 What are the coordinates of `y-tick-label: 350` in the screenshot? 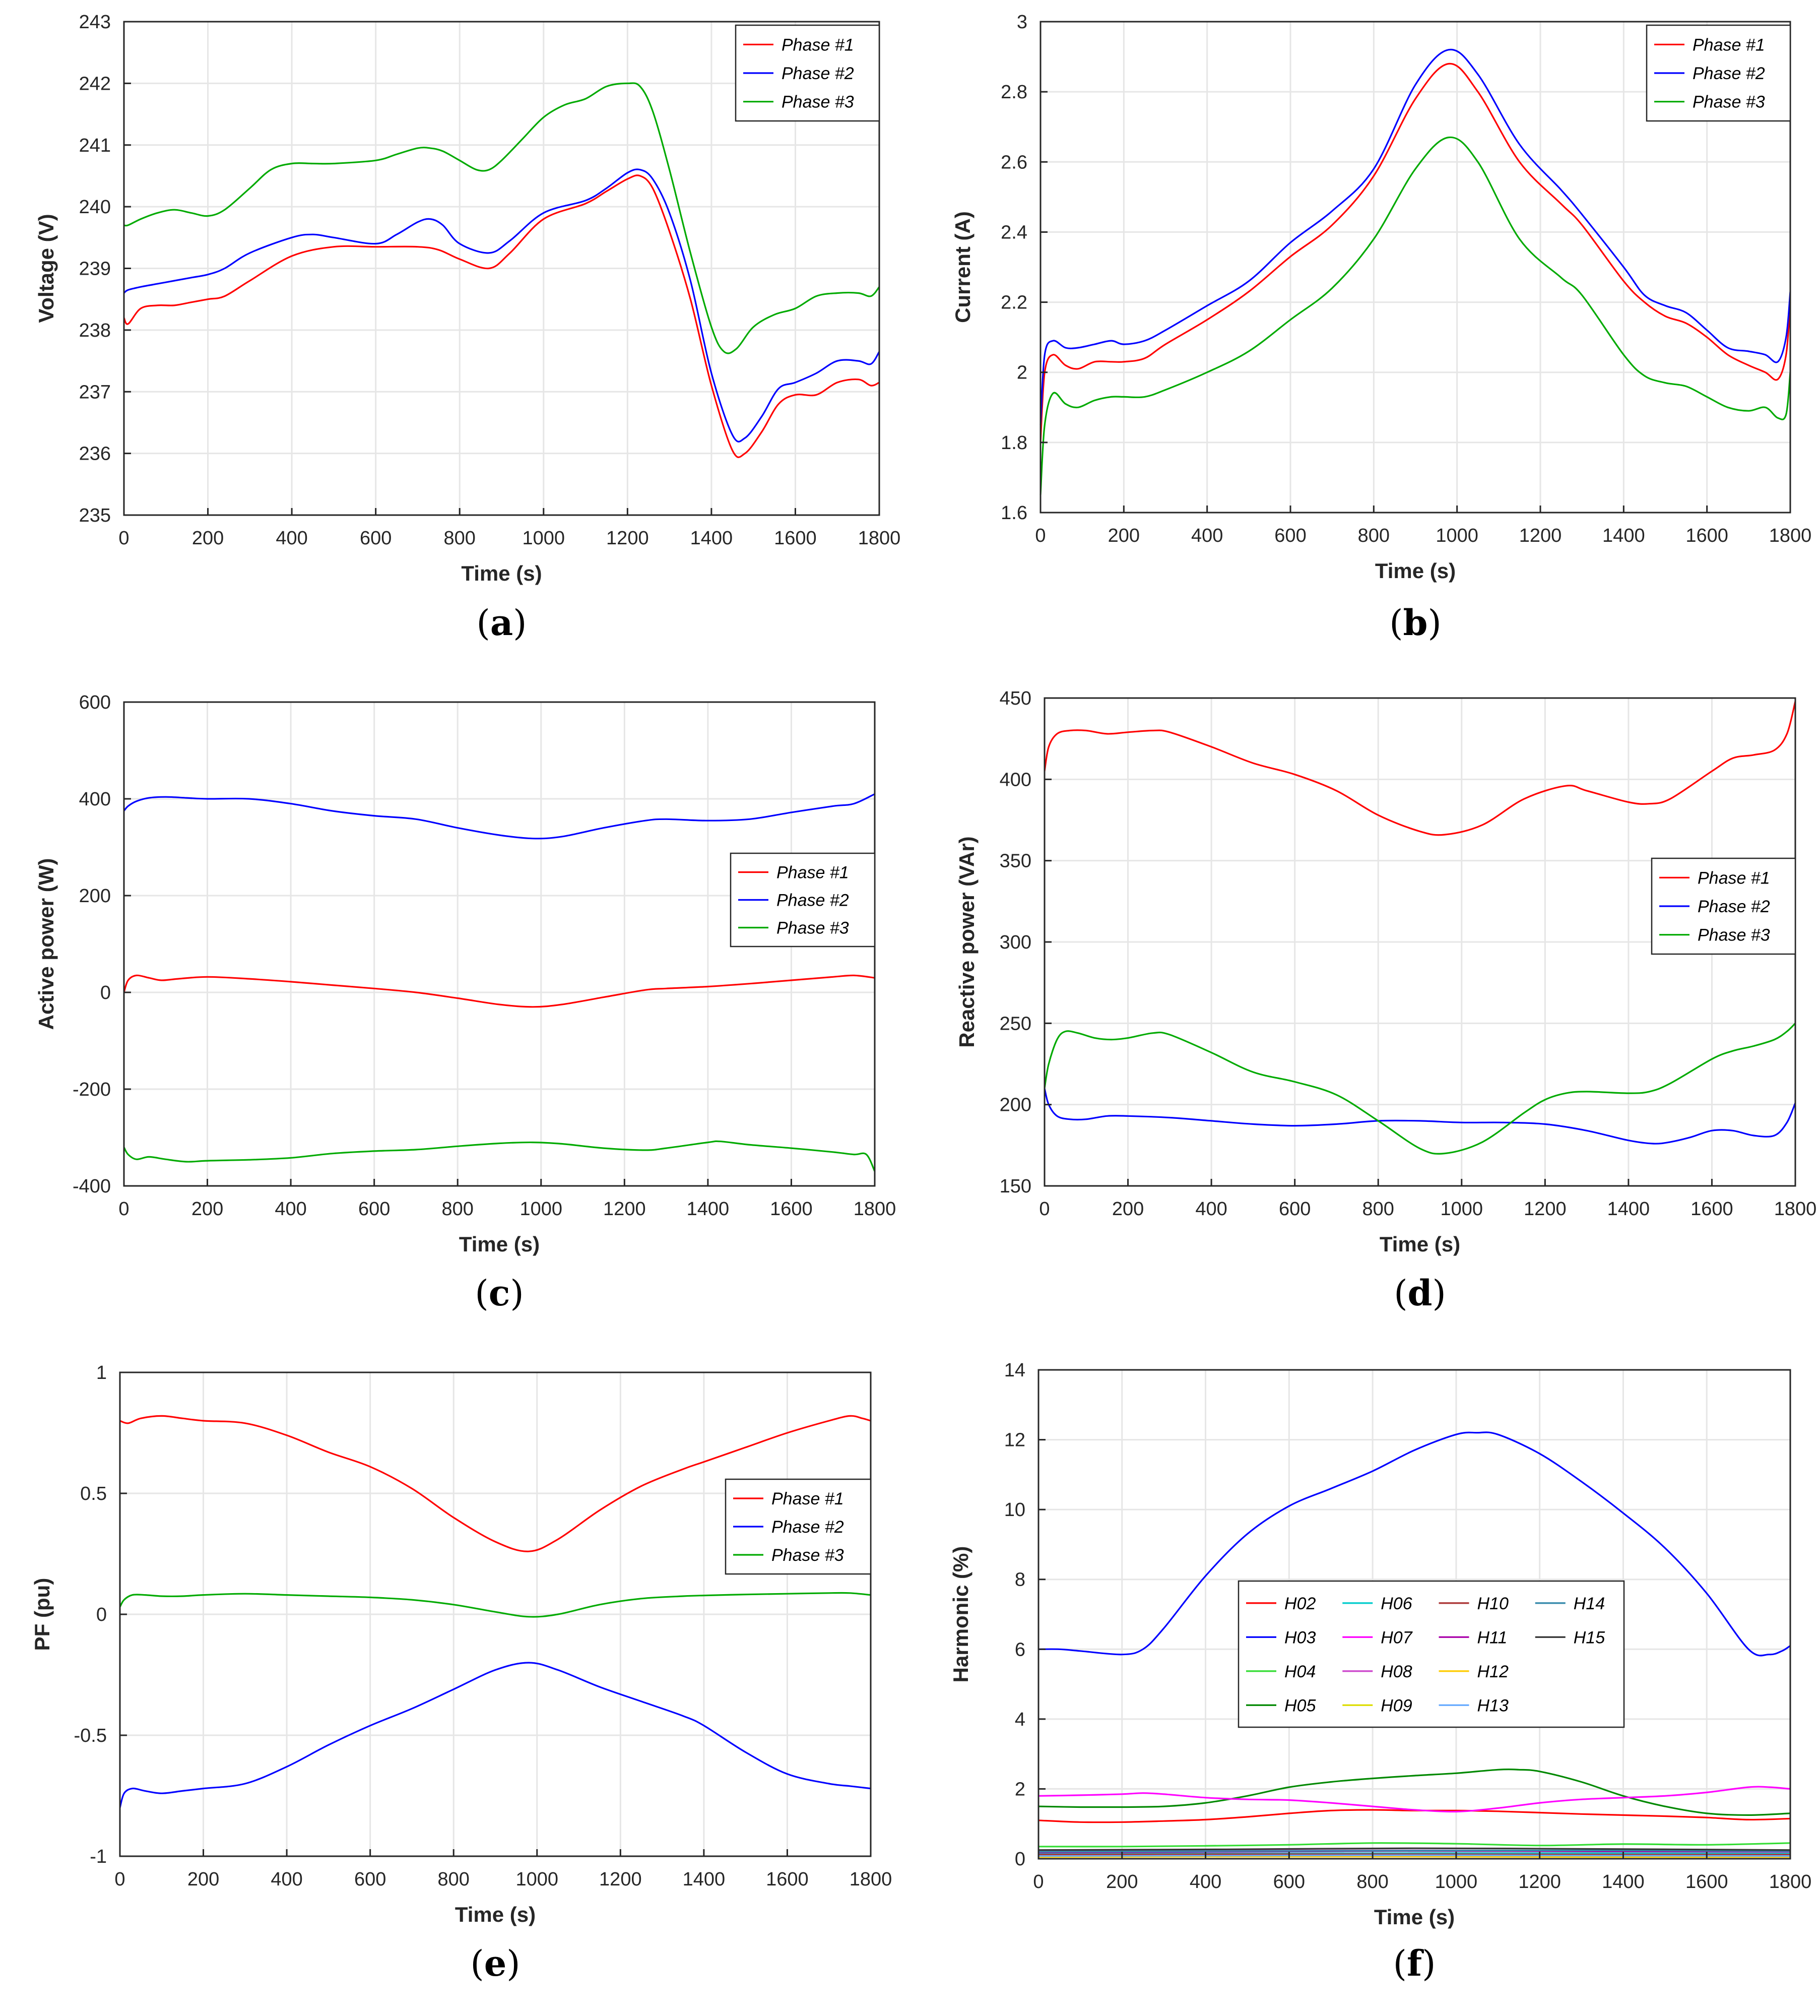 It's located at (1015, 861).